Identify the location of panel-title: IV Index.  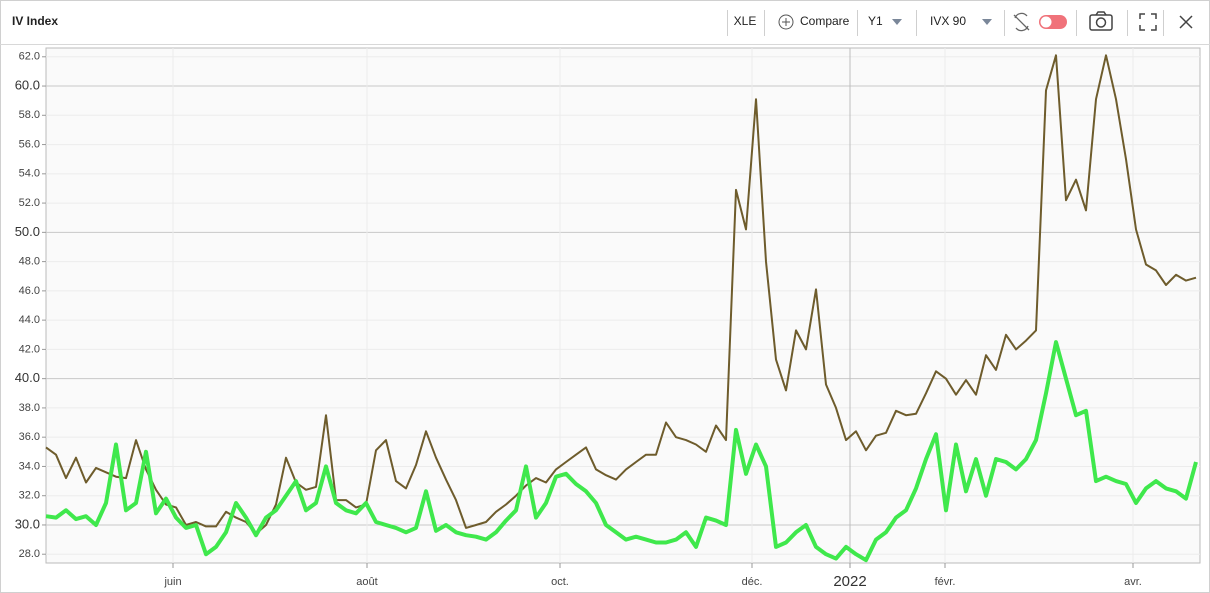
(35, 21).